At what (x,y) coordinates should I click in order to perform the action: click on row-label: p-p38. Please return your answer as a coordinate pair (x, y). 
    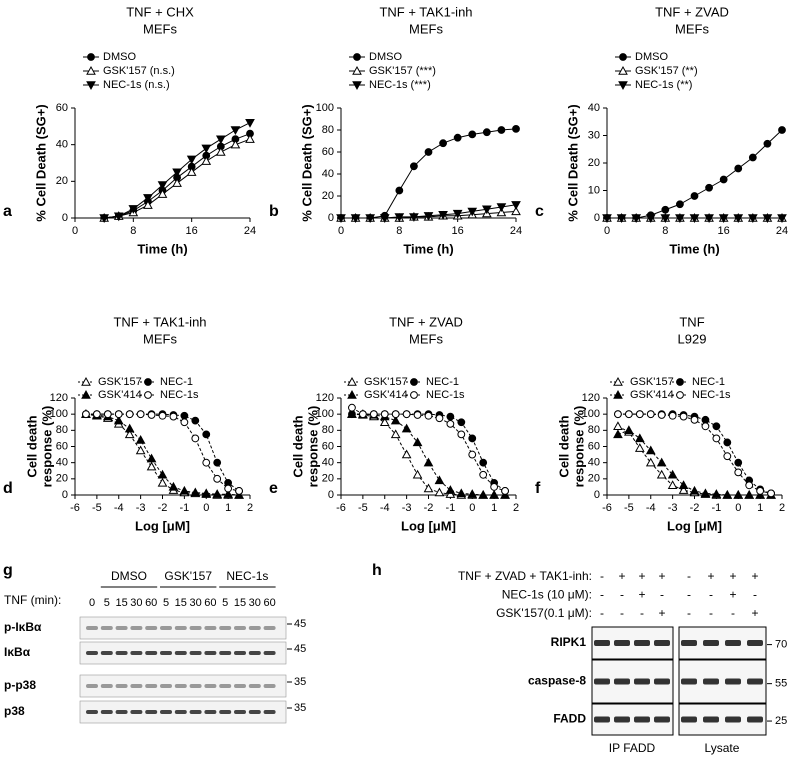
    Looking at the image, I should click on (20, 685).